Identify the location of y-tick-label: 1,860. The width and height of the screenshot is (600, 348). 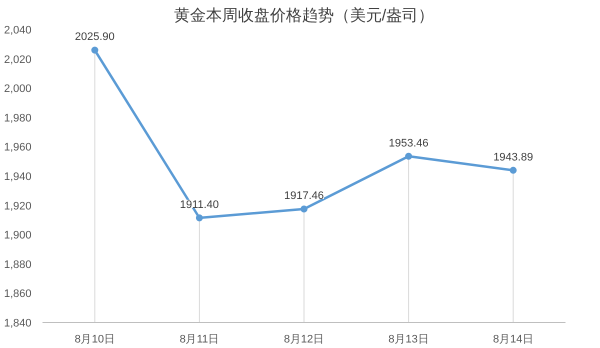
(18, 294).